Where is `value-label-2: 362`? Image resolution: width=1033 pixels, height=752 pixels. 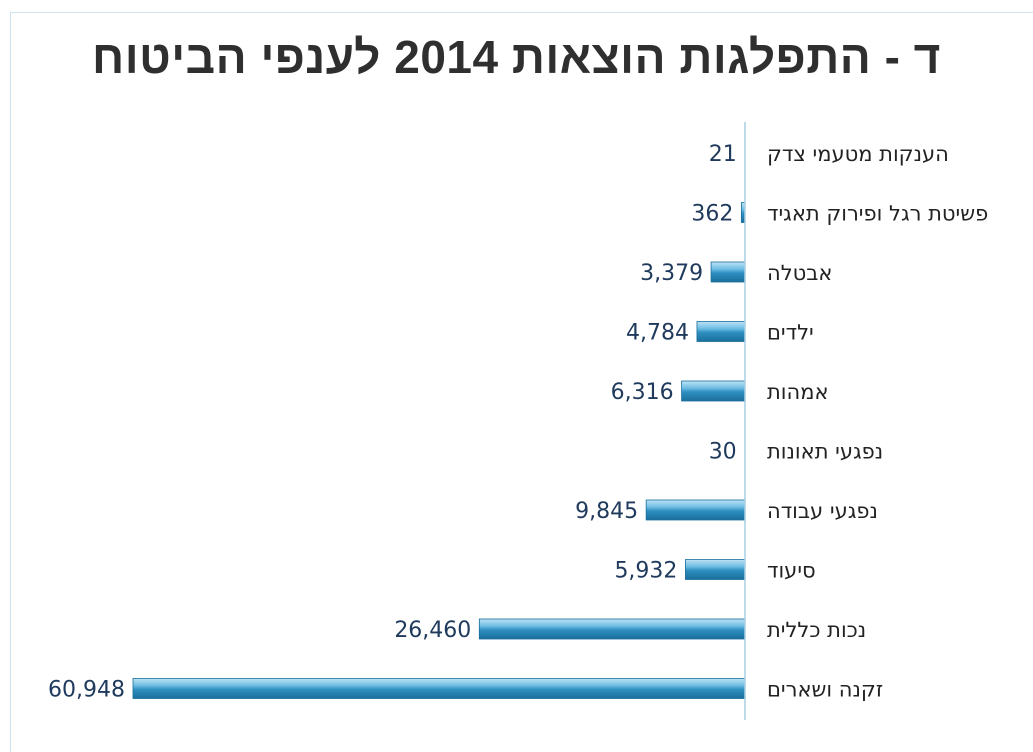
value-label-2: 362 is located at coordinates (712, 214).